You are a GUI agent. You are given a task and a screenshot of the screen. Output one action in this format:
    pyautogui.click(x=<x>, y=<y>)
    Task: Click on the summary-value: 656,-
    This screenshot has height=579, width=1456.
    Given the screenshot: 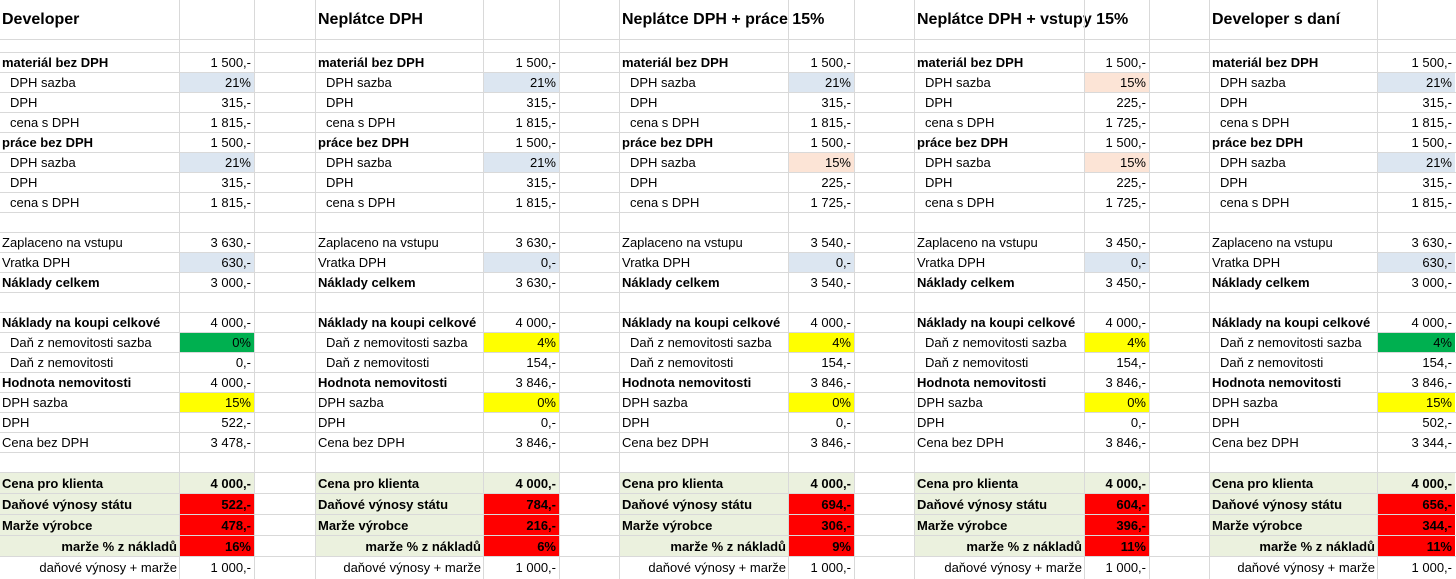 What is the action you would take?
    pyautogui.click(x=1416, y=504)
    